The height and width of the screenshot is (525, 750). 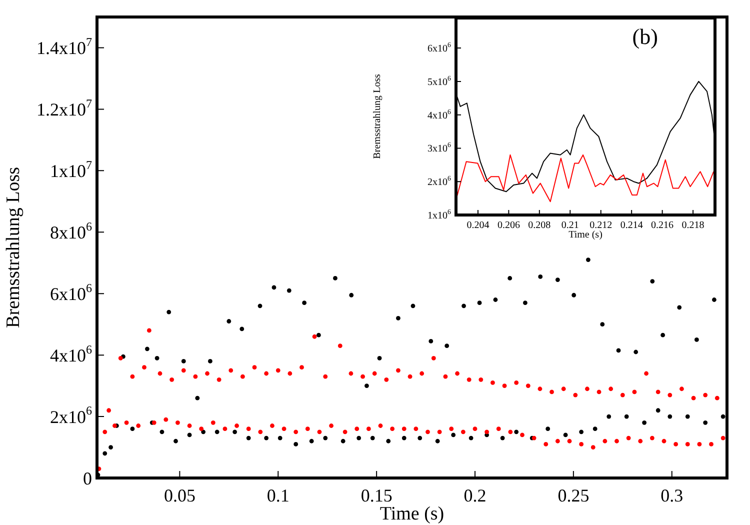 I want to click on x-tick-label: 0.2, so click(x=475, y=495).